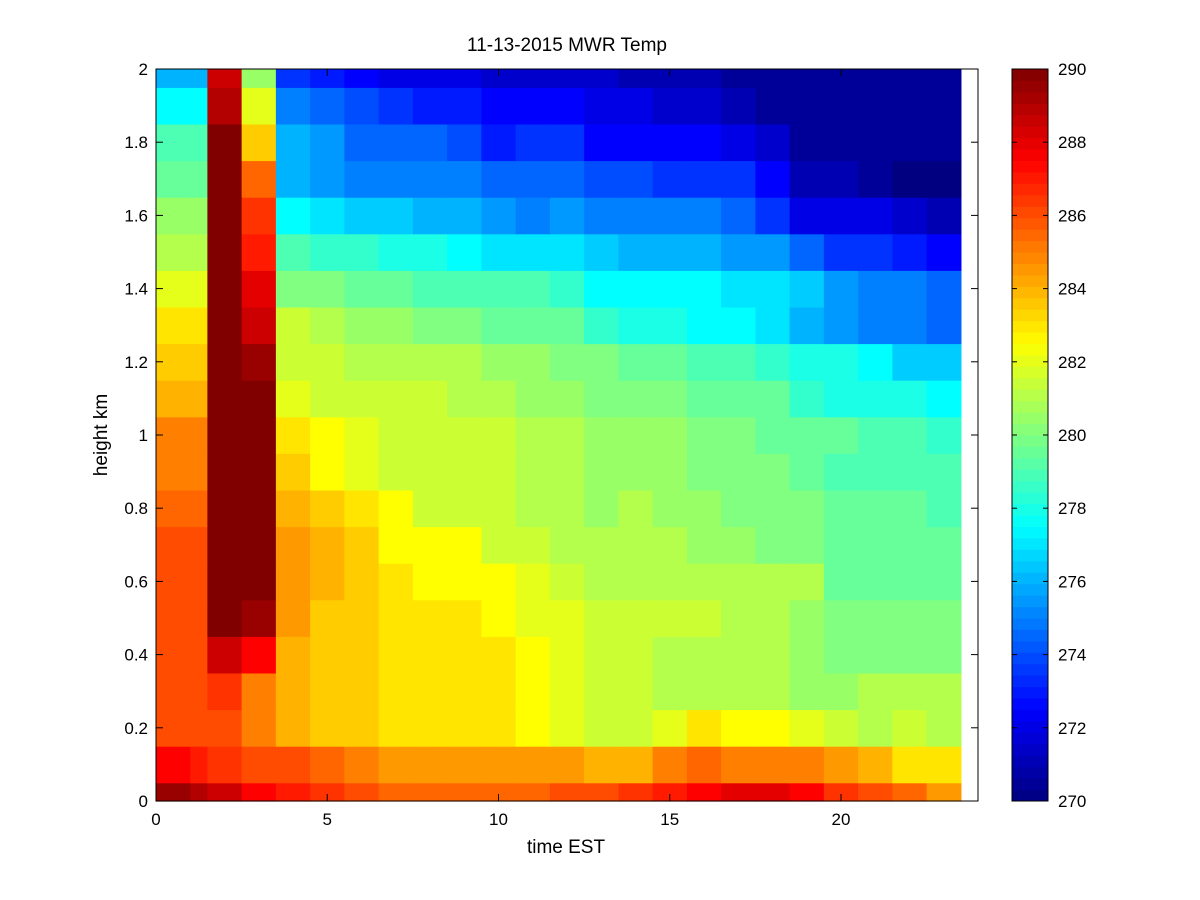  Describe the element at coordinates (566, 847) in the screenshot. I see `x-axis-label: time EST` at that location.